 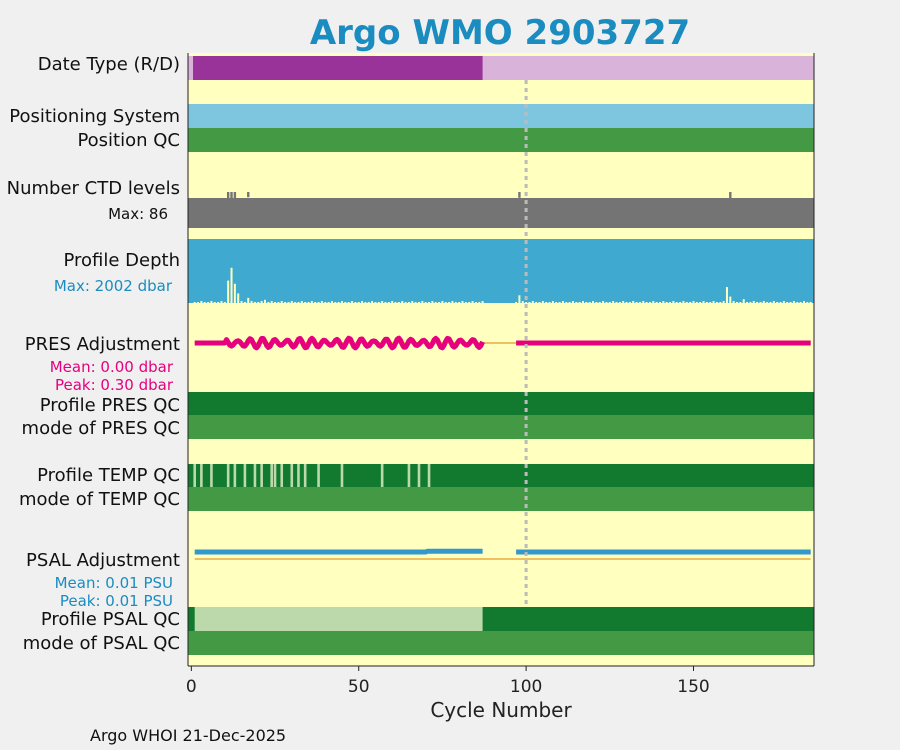 What do you see at coordinates (693, 687) in the screenshot?
I see `x-tick-label: 150` at bounding box center [693, 687].